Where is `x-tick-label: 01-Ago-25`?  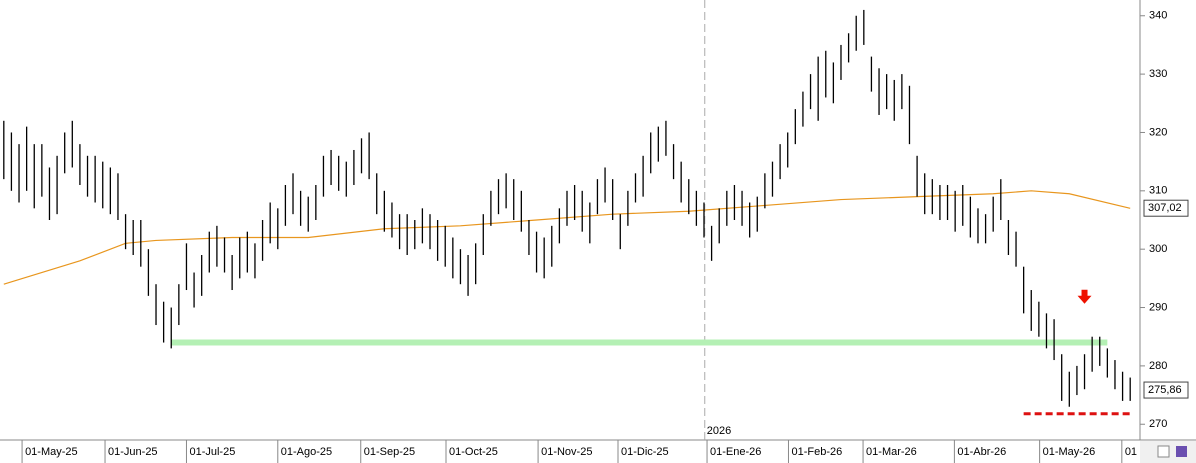 x-tick-label: 01-Ago-25 is located at coordinates (306, 452).